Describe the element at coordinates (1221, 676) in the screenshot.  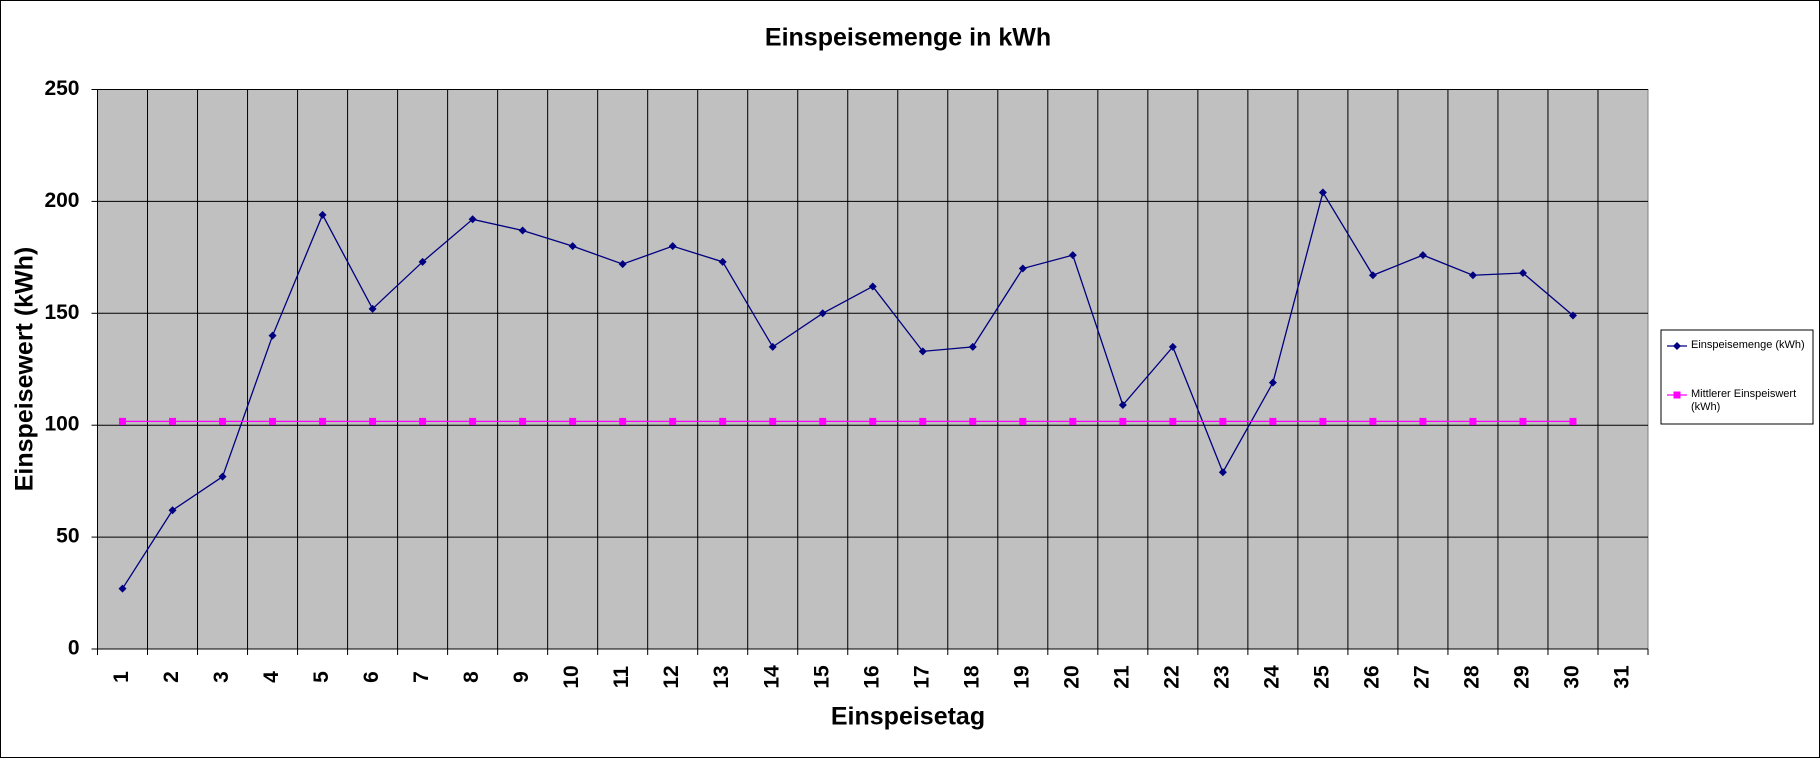
I see `x-tick-label: 23` at that location.